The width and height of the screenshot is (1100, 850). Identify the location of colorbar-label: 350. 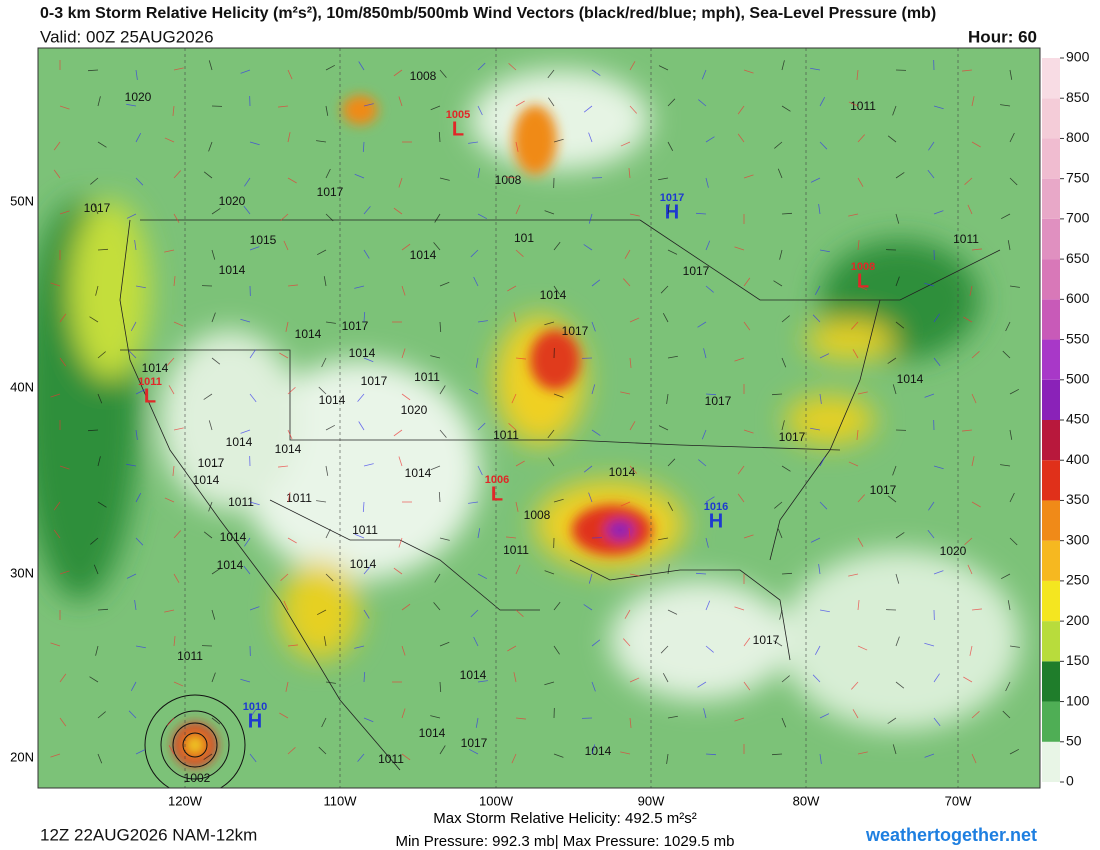
(1078, 499).